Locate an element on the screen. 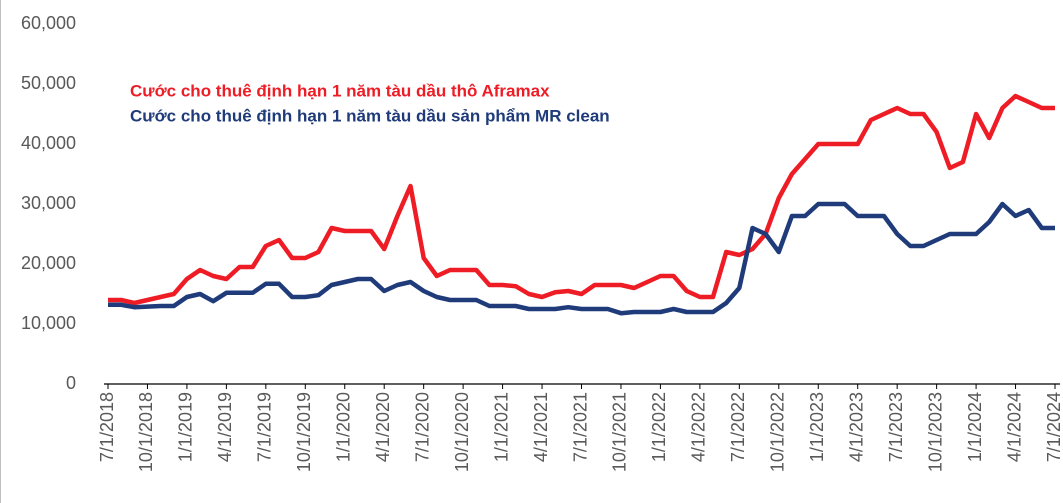  x-tick-label: 1/1/2020 is located at coordinates (344, 427).